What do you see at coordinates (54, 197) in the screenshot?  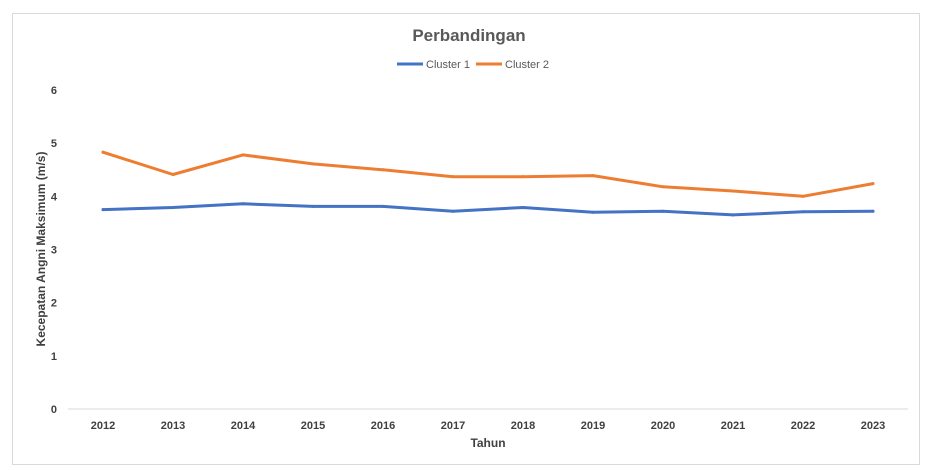 I see `y-tick-label: 4` at bounding box center [54, 197].